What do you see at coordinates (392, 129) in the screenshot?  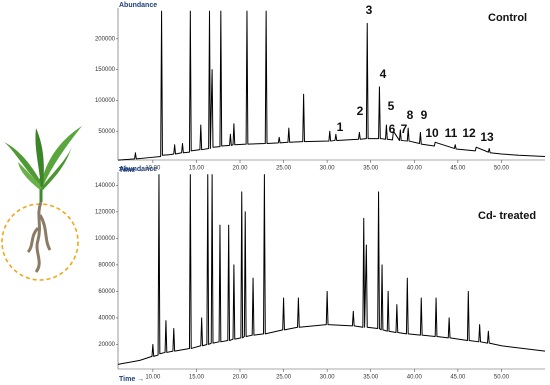 I see `peak-label: 6` at bounding box center [392, 129].